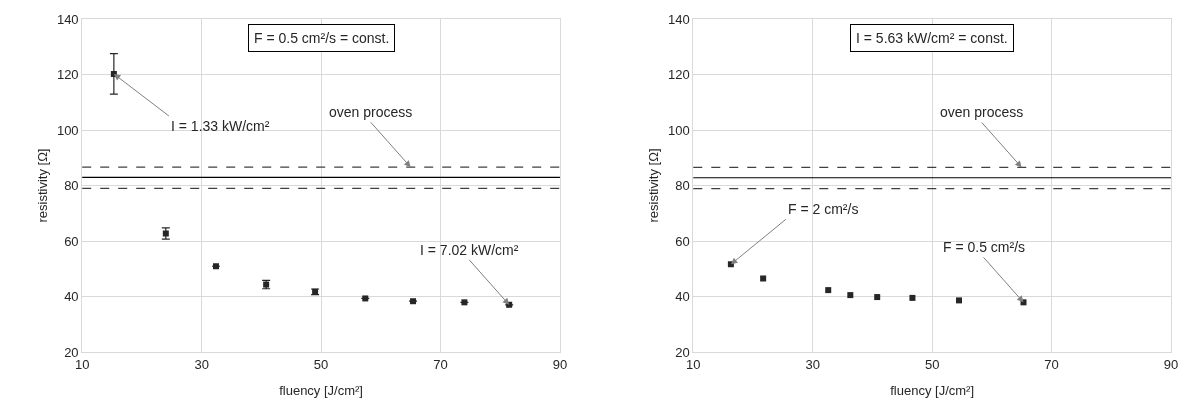 Image resolution: width=1190 pixels, height=408 pixels. I want to click on annotation: I = 7.02 kW/cm², so click(469, 250).